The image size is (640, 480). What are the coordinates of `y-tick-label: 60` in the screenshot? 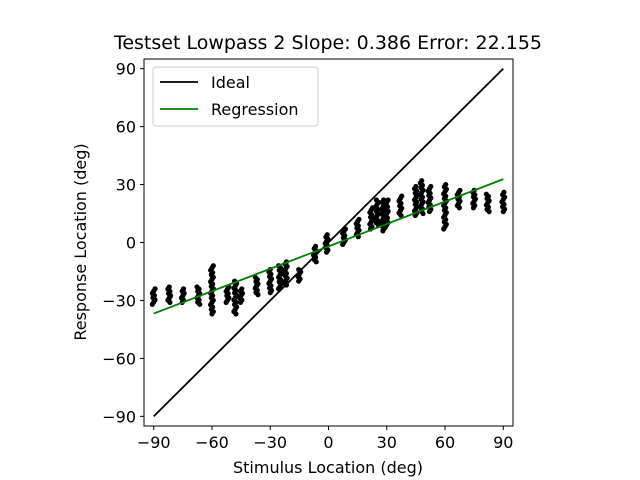 It's located at (126, 127).